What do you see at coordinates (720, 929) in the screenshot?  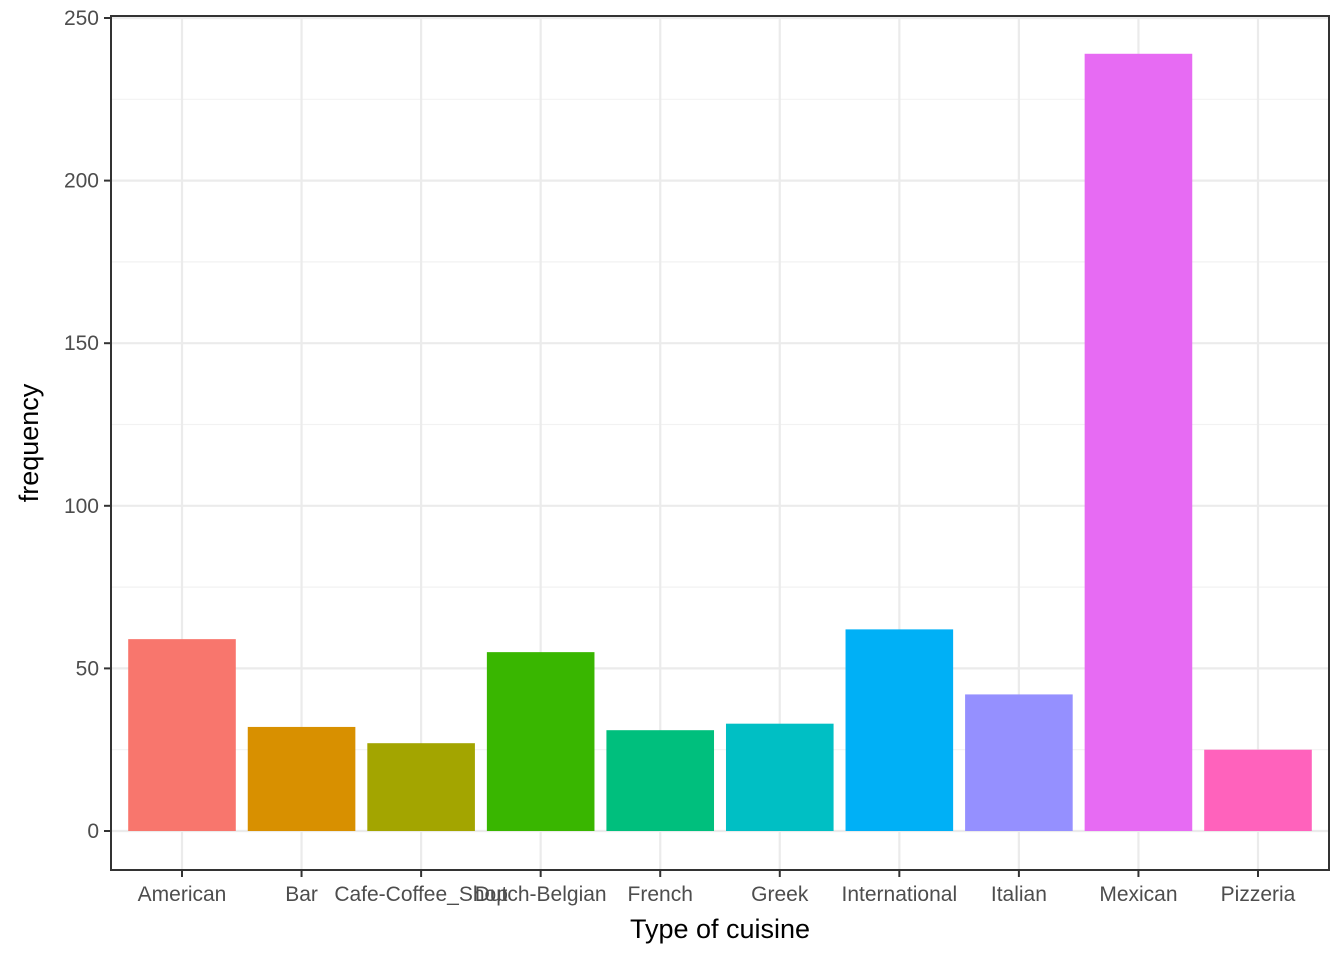 I see `x-axis-title: Type of cuisine` at bounding box center [720, 929].